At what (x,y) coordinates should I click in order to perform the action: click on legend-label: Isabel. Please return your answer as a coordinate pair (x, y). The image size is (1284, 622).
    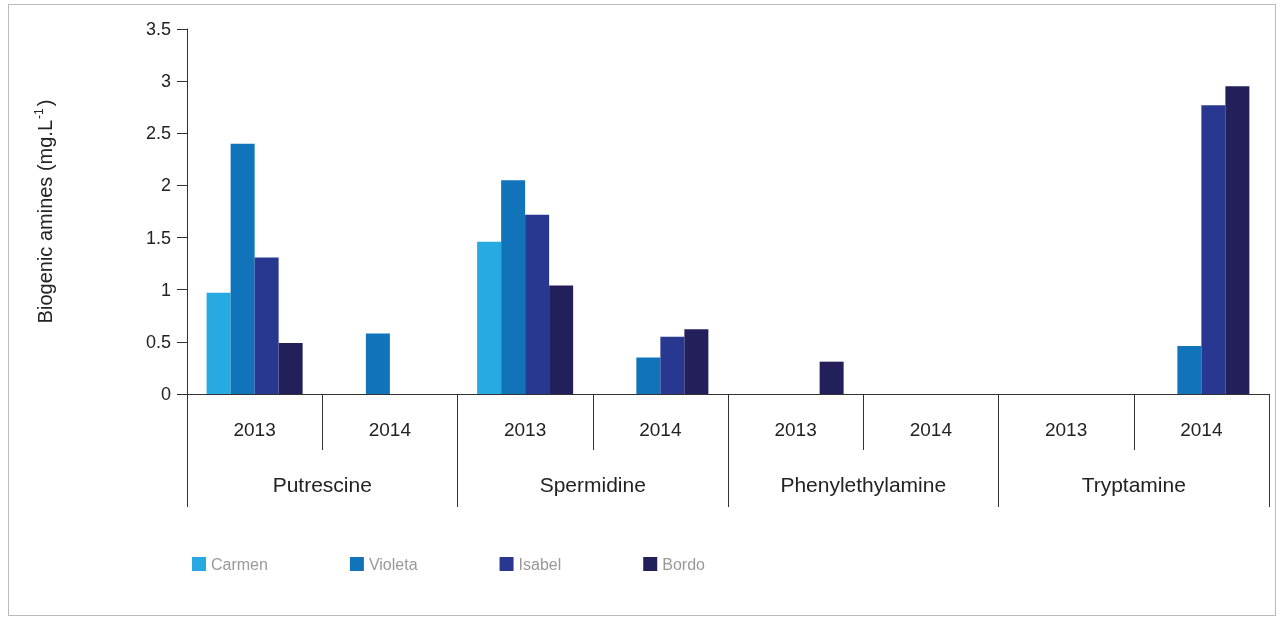
    Looking at the image, I should click on (540, 564).